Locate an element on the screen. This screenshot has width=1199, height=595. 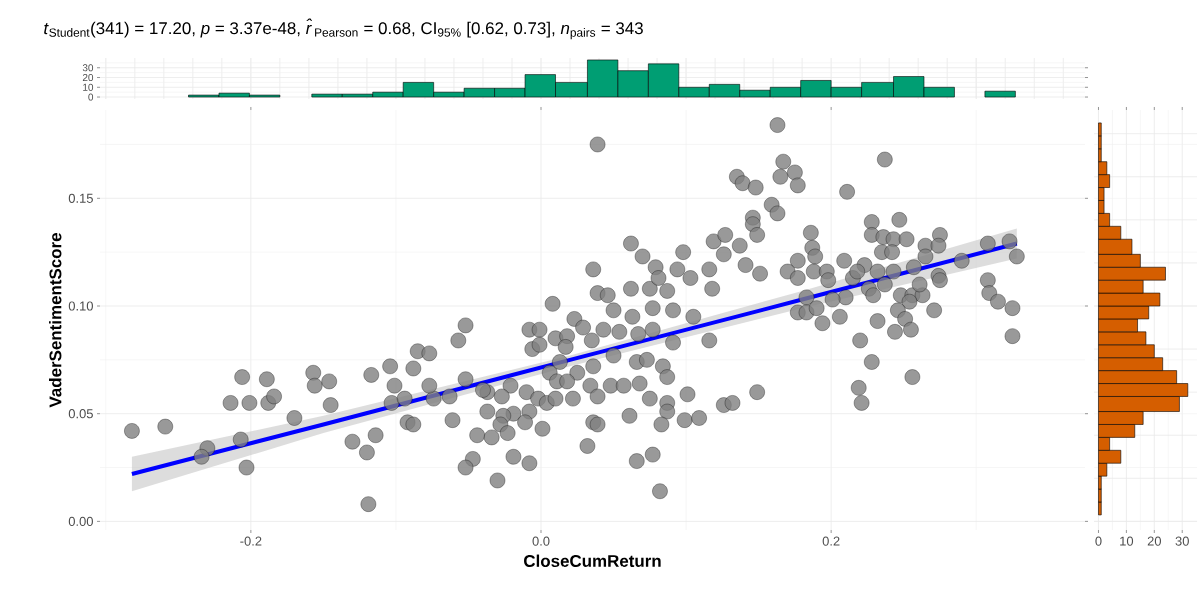
x-tick-label: 0 is located at coordinates (1098, 541).